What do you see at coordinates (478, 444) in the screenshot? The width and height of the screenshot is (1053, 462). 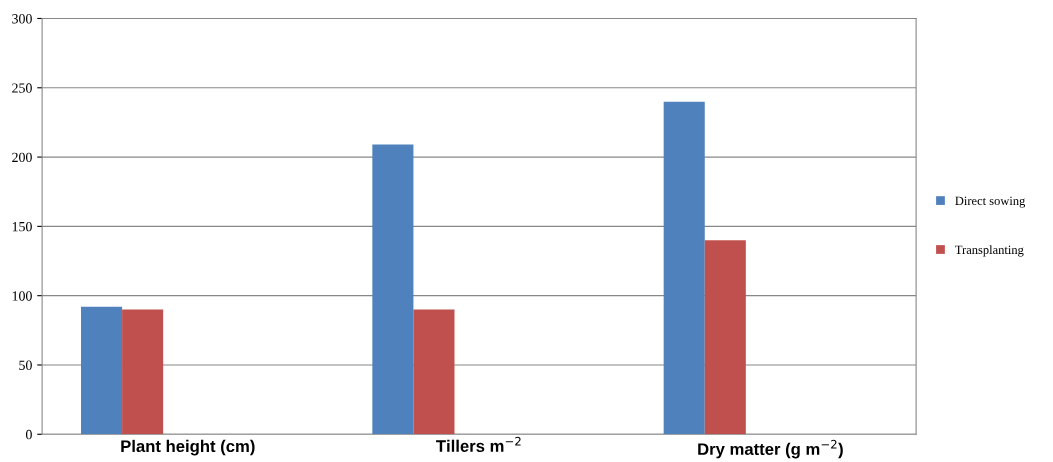 I see `x-tick-label: Tillers m$^{−2}$` at bounding box center [478, 444].